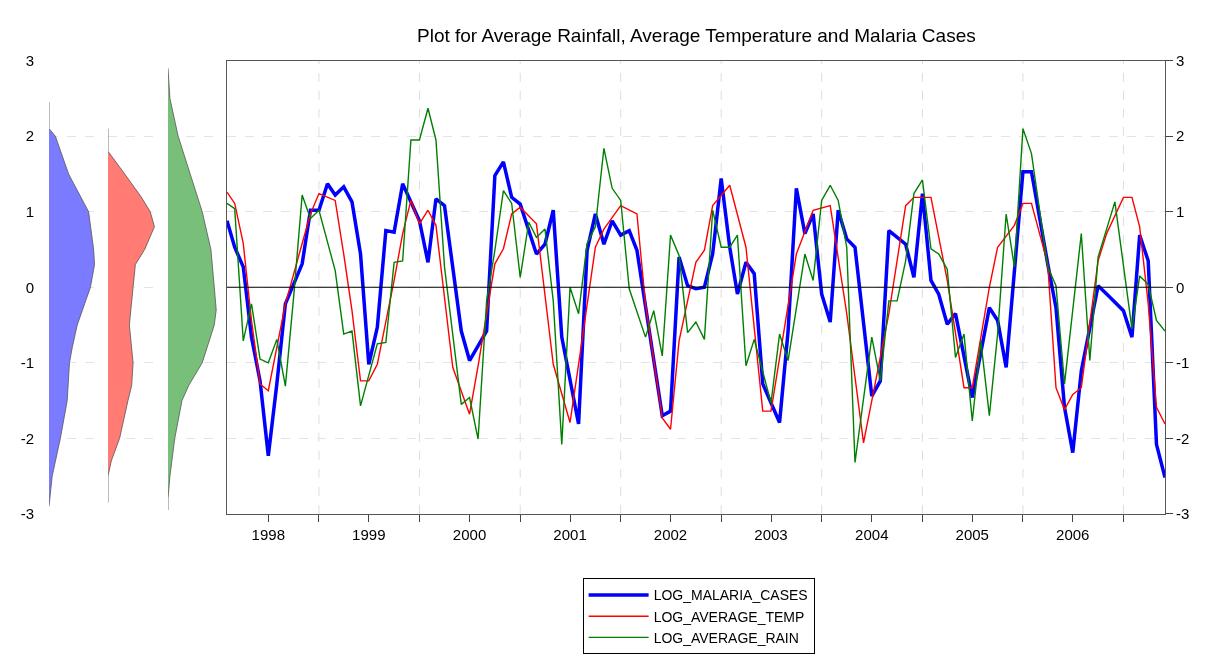  Describe the element at coordinates (670, 534) in the screenshot. I see `x-tick-label: 2002` at that location.